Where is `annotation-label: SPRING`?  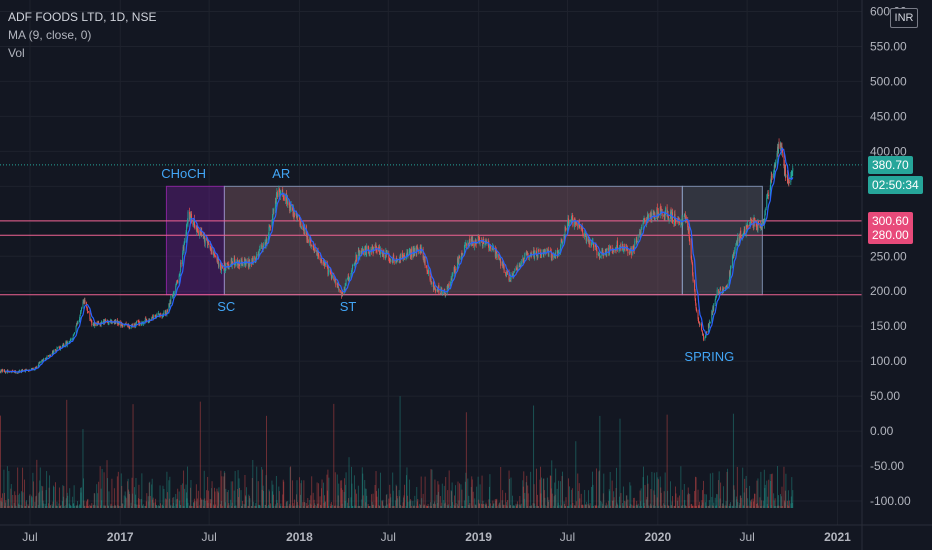
annotation-label: SPRING is located at coordinates (709, 356).